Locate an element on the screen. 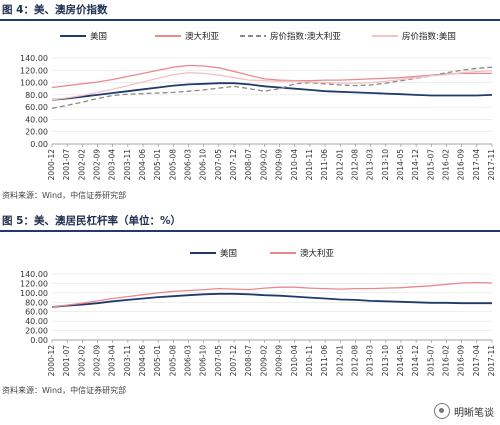  watermark-text: 明晰笔谈 is located at coordinates (474, 413).